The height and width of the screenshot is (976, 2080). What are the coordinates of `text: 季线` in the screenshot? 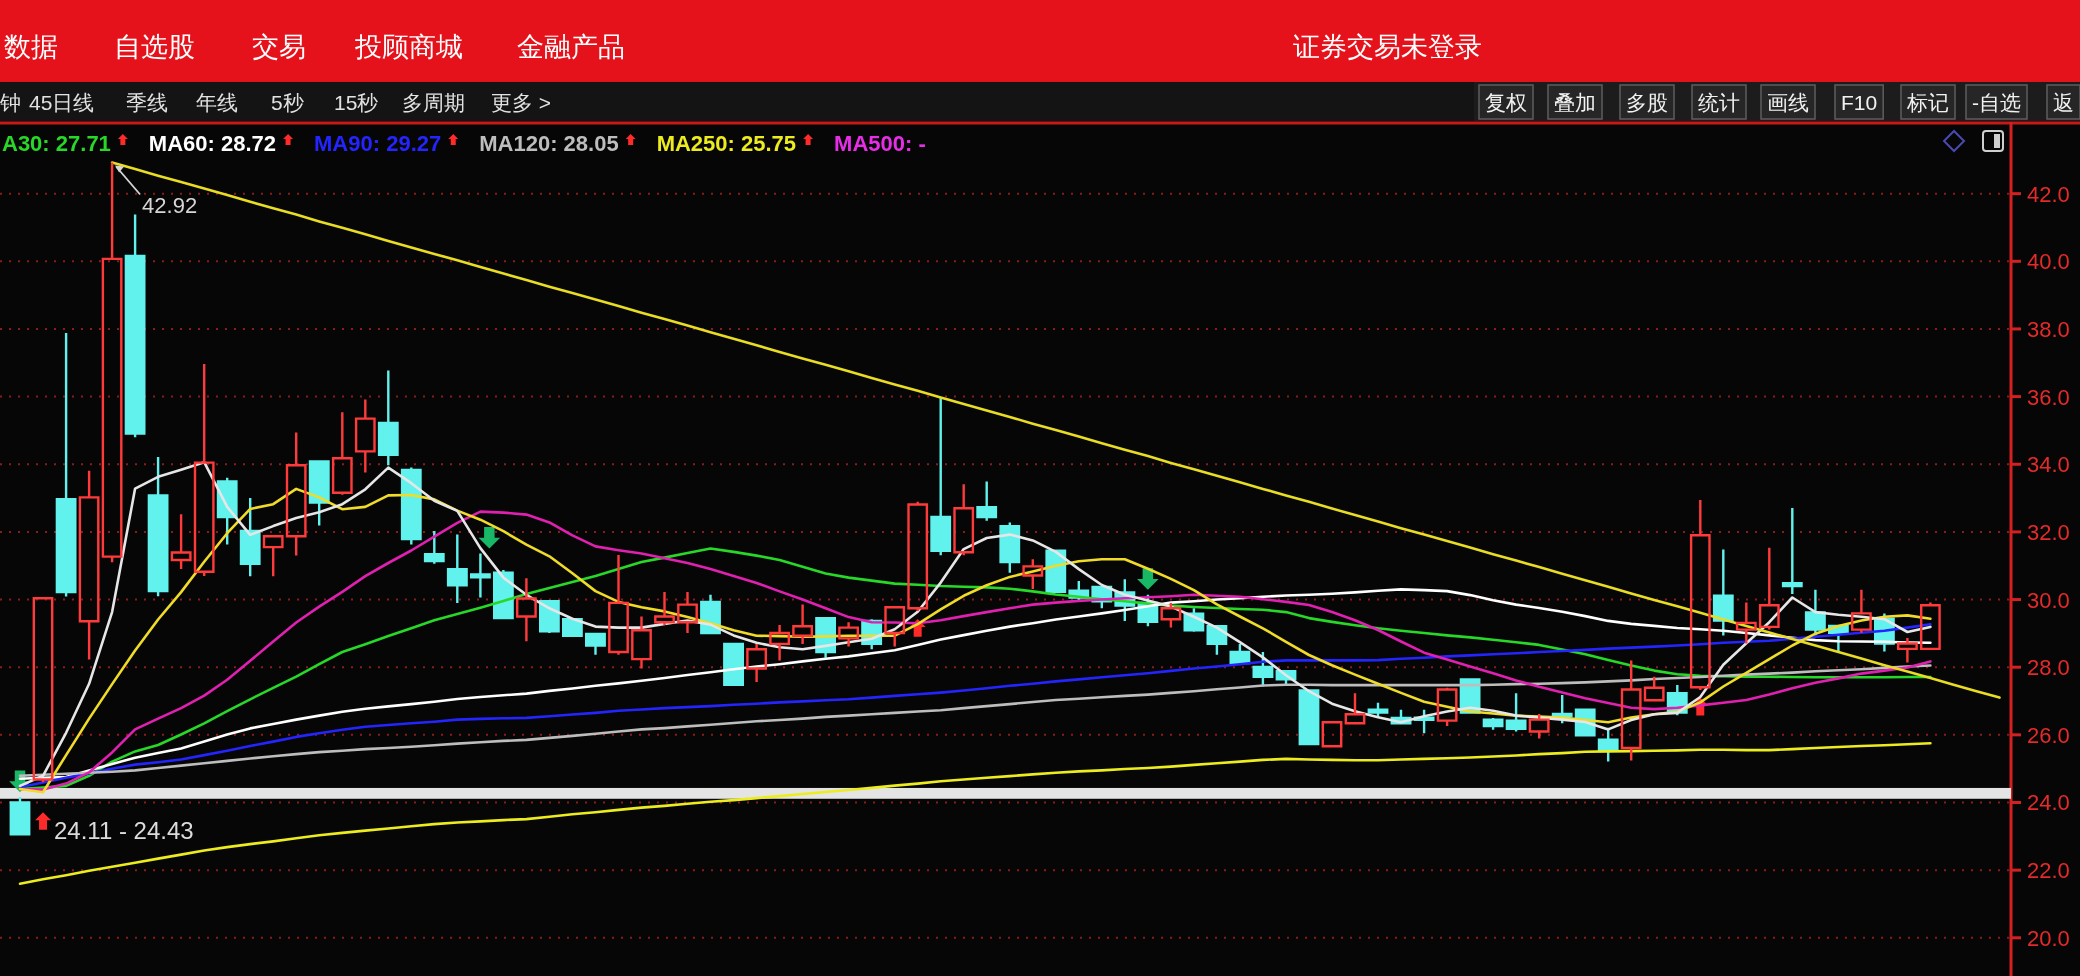 It's located at (147, 102).